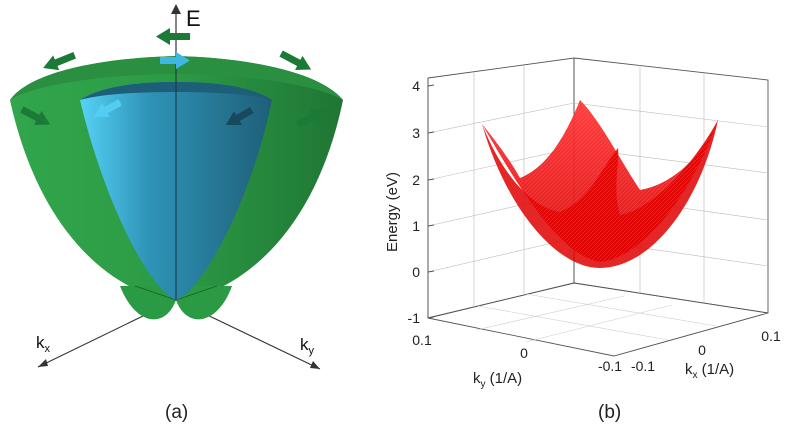 The height and width of the screenshot is (424, 787). I want to click on e-axis-arrowhead, so click(176, 9).